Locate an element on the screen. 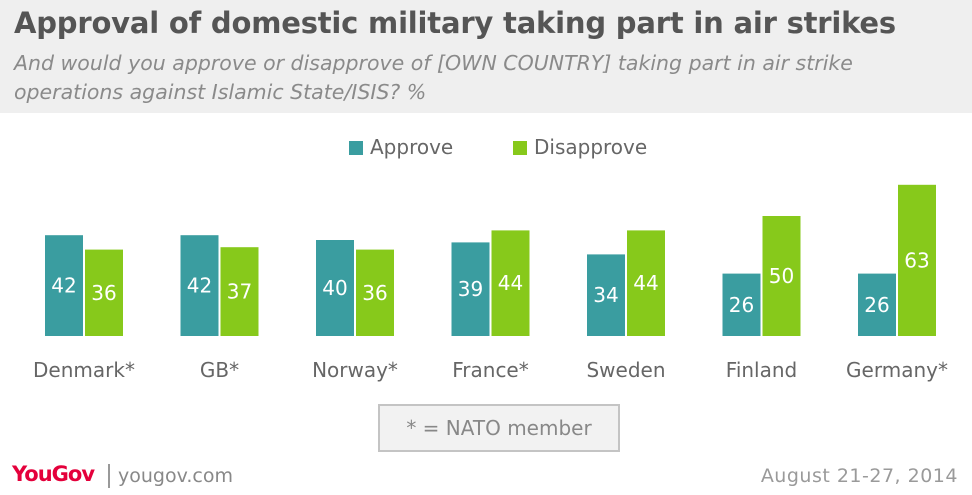 This screenshot has width=972, height=495. footer-date: August 21-27, 2014 is located at coordinates (859, 476).